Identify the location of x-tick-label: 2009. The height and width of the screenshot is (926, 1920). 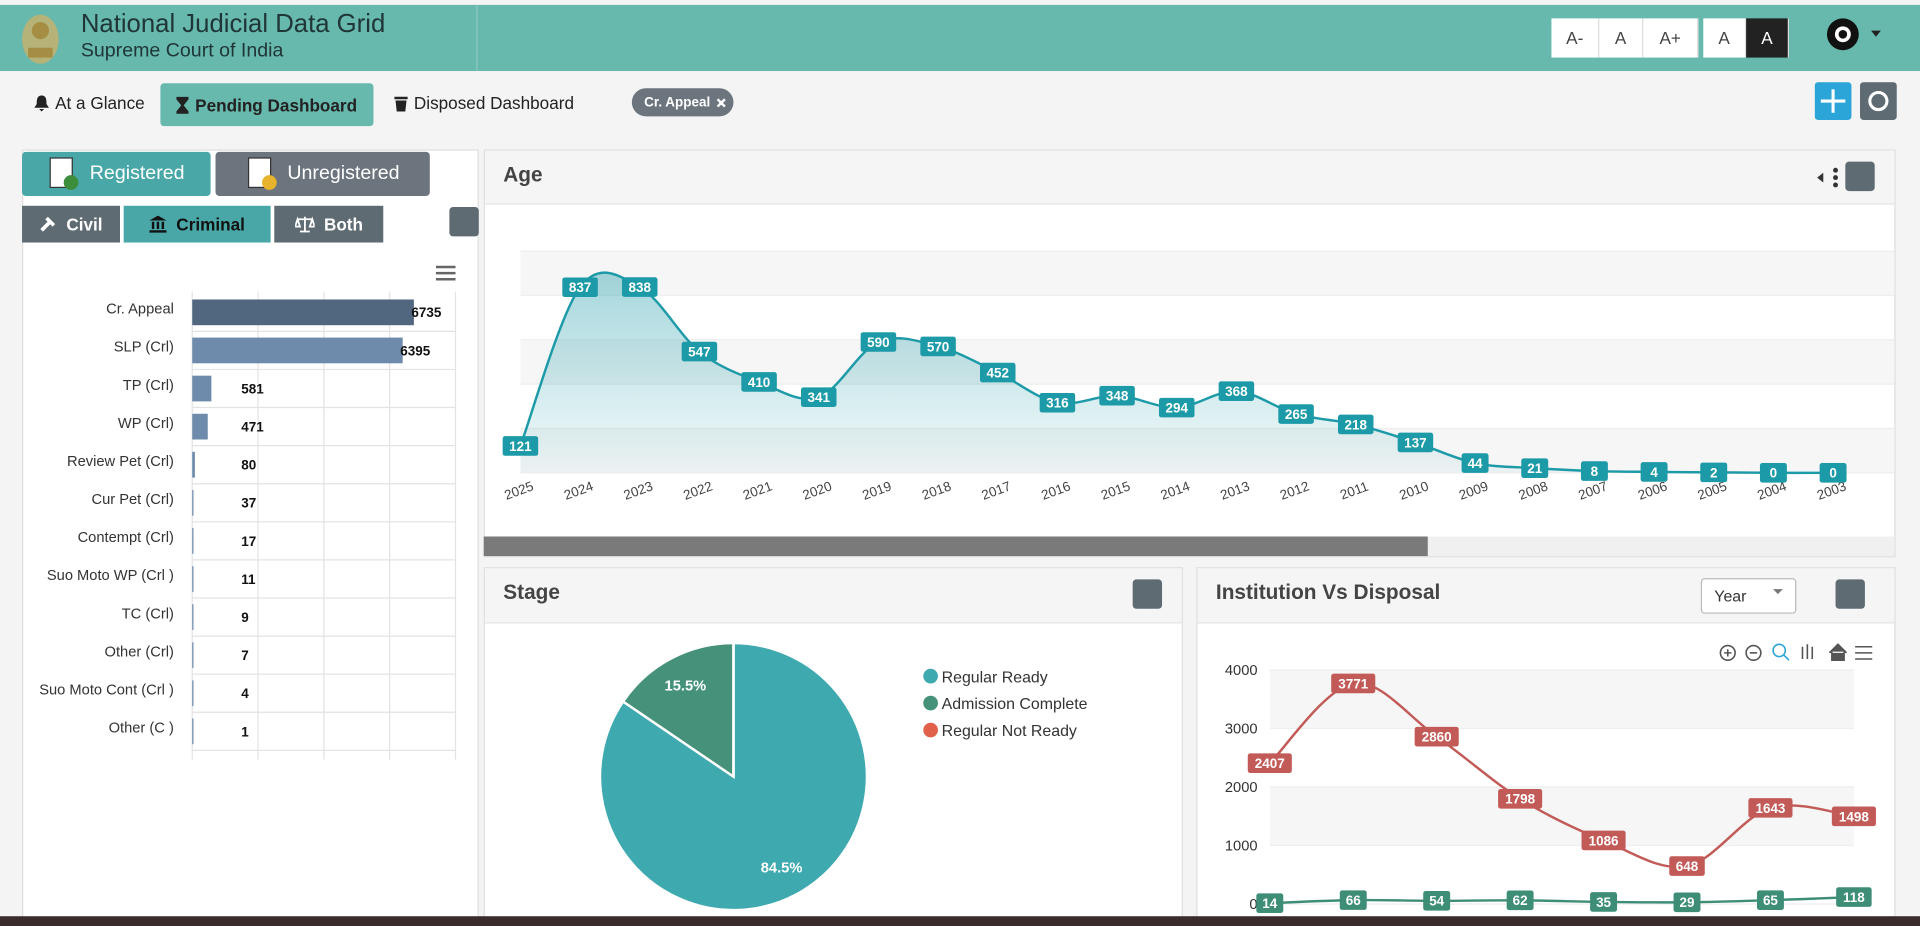
(1473, 490).